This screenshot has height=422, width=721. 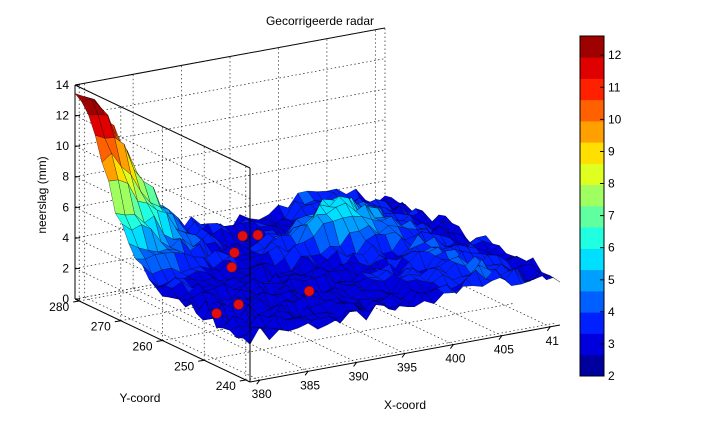 What do you see at coordinates (65, 238) in the screenshot?
I see `z-tick-label: 4` at bounding box center [65, 238].